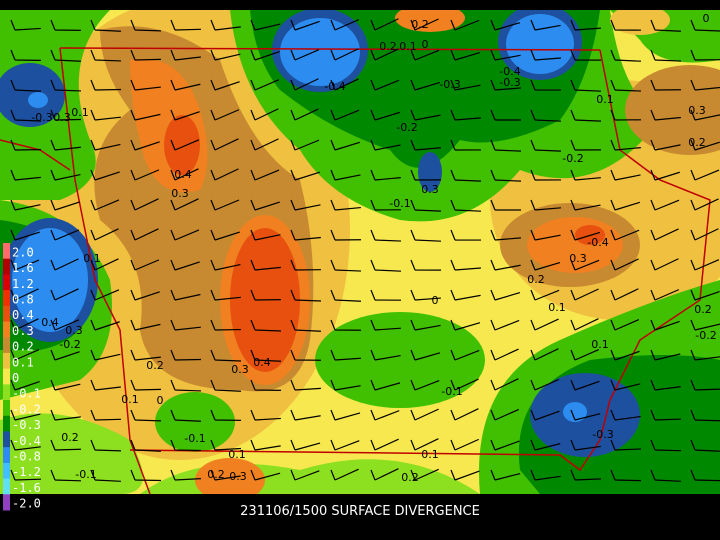 The width and height of the screenshot is (720, 540). Describe the element at coordinates (26, 425) in the screenshot. I see `legend-label: -0.3` at that location.